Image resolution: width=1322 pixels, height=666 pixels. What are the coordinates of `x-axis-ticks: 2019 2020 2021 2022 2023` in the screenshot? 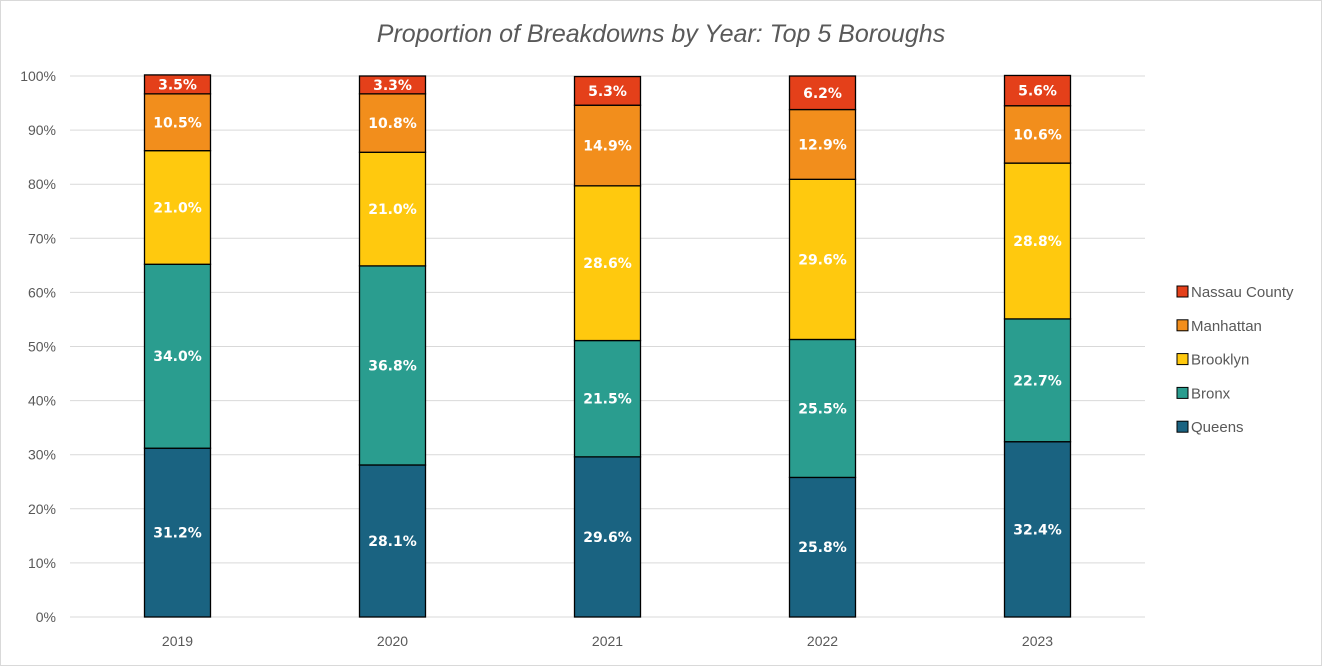 It's located at (607, 641).